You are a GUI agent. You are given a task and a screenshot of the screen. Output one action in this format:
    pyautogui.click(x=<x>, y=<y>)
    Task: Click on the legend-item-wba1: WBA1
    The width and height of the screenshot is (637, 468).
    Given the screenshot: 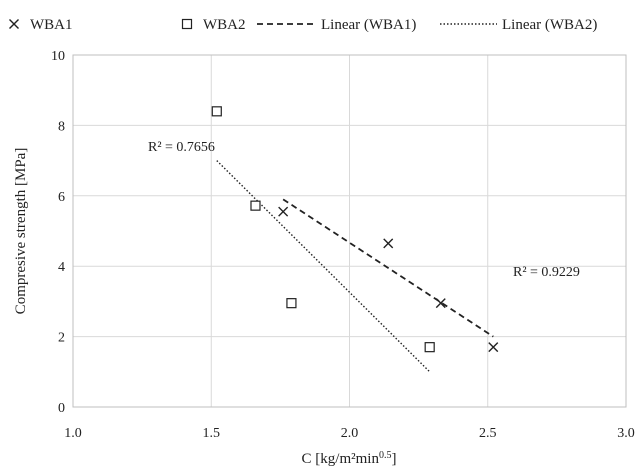 What is the action you would take?
    pyautogui.click(x=41, y=25)
    